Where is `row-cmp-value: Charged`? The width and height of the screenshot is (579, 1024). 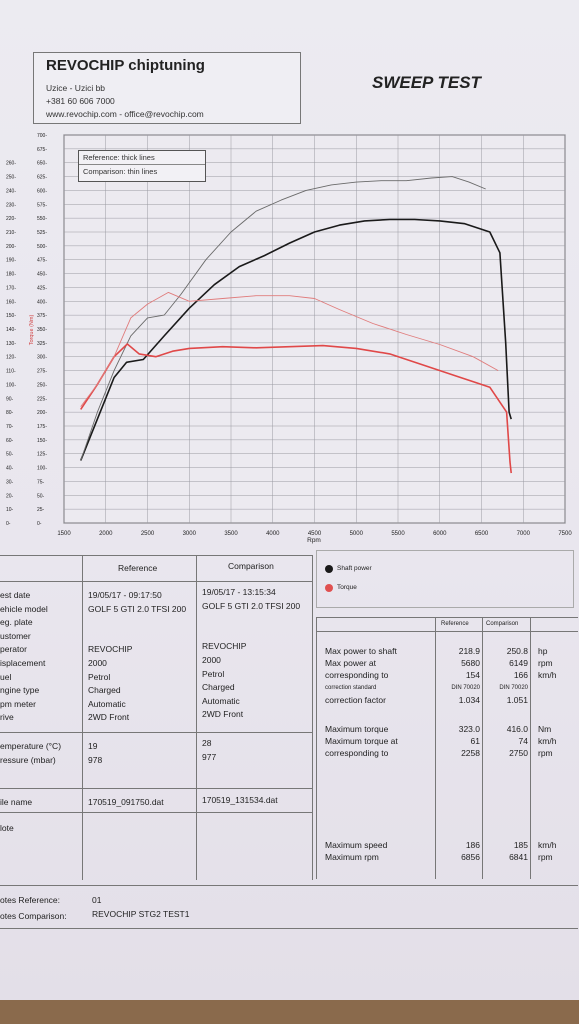 row-cmp-value: Charged is located at coordinates (218, 687).